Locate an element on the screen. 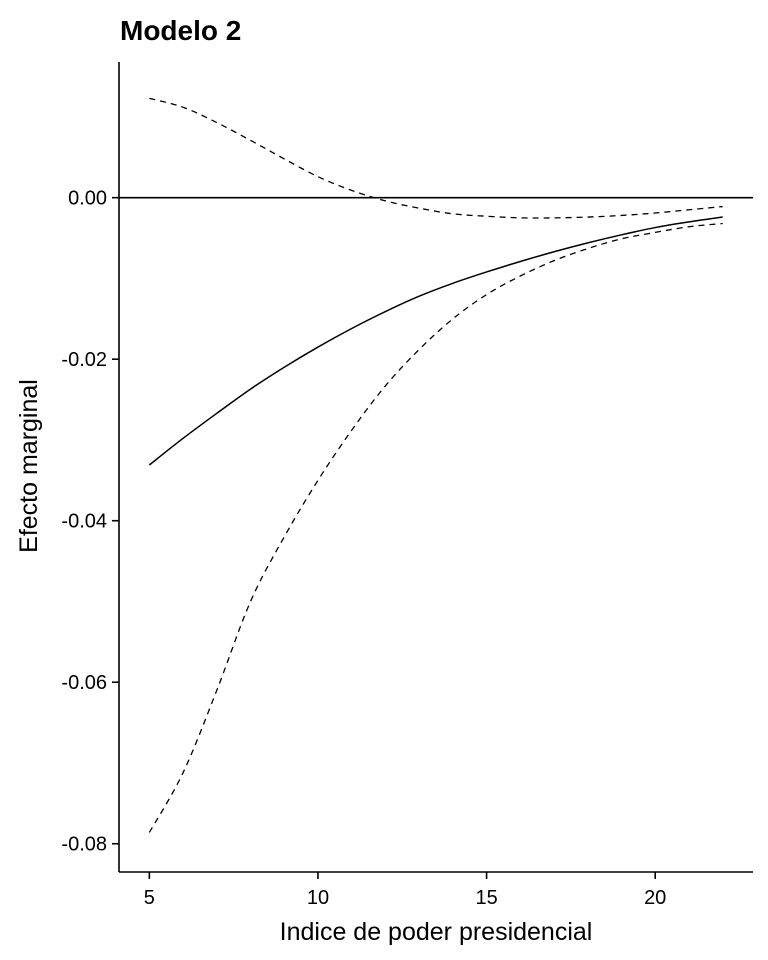  y-tick-label: 0.00 is located at coordinates (87, 199).